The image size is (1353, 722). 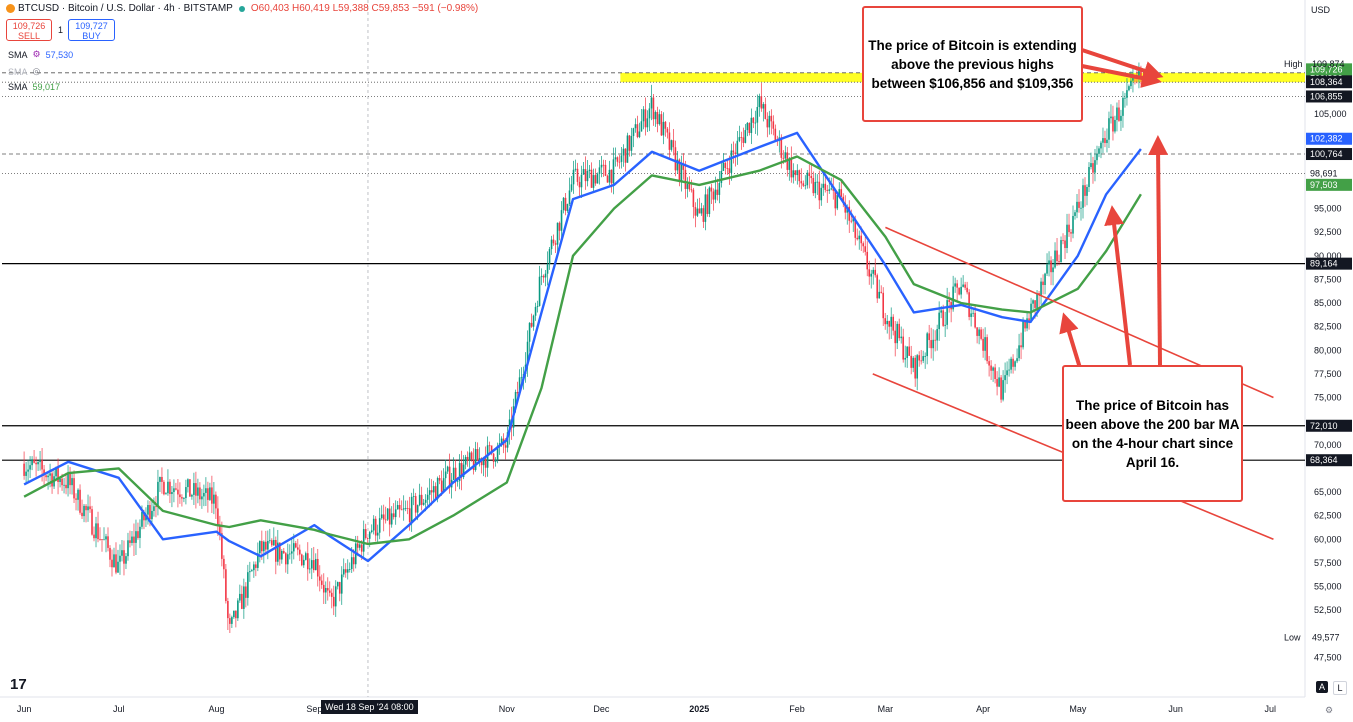 I want to click on hidden-eye-icon: ◎, so click(x=36, y=71).